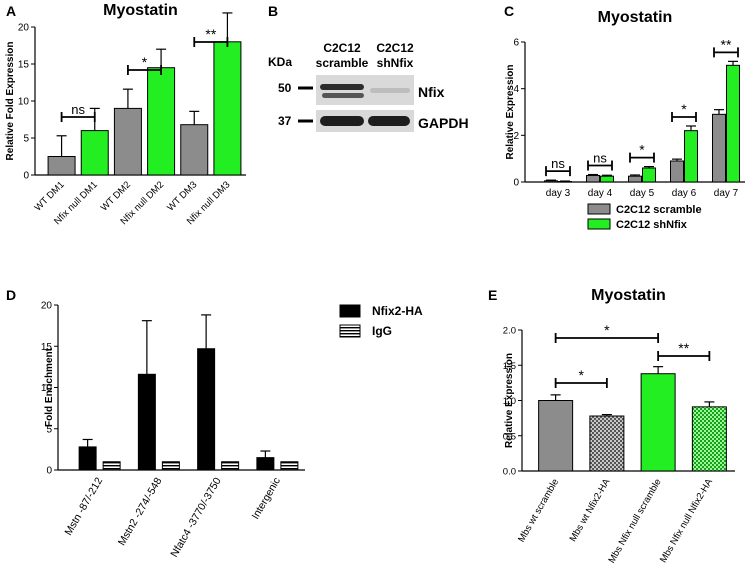 This screenshot has width=750, height=575. Describe the element at coordinates (492, 295) in the screenshot. I see `panel-letter-e: E` at that location.